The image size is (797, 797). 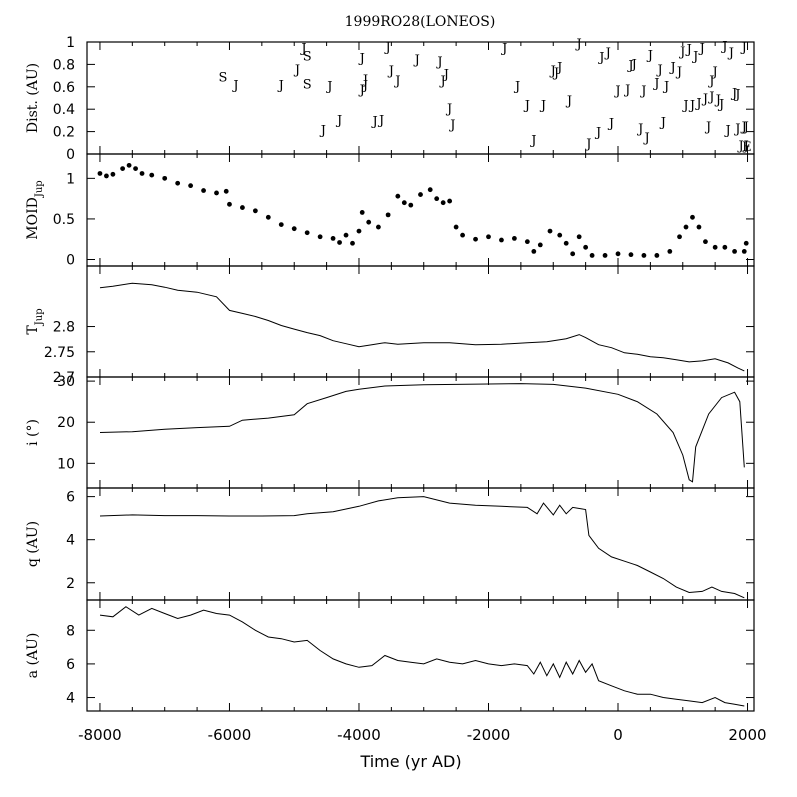 I want to click on encounter-j-20: J, so click(x=448, y=109).